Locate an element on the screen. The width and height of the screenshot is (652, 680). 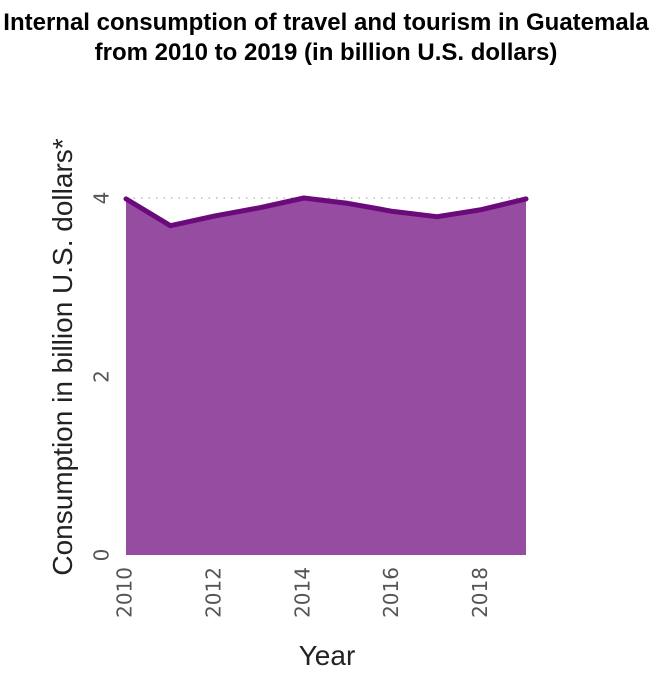
x-axis-label: Year is located at coordinates (327, 655).